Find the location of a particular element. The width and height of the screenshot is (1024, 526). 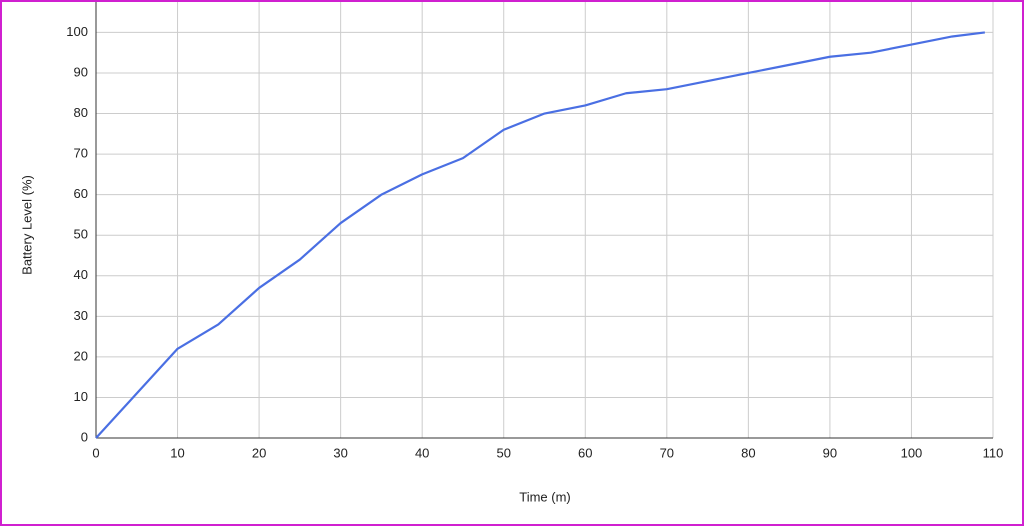

y-tick-label: 90 is located at coordinates (81, 71).